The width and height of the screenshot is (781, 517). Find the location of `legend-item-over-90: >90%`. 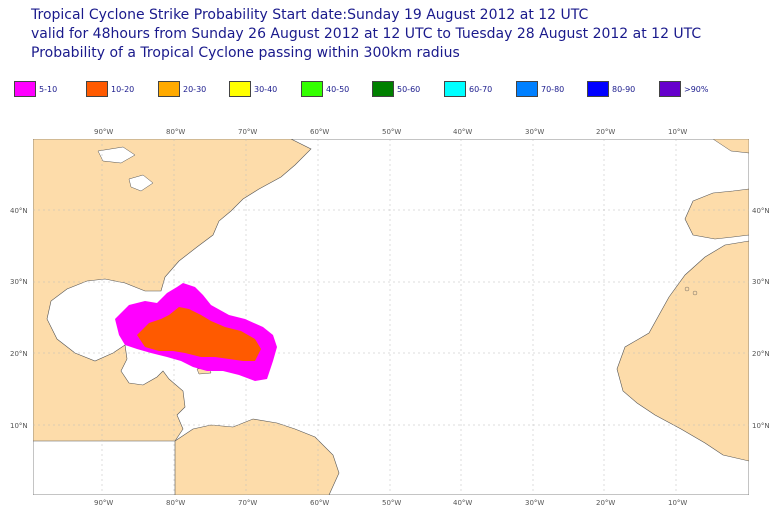

legend-item-over-90: >90% is located at coordinates (683, 89).